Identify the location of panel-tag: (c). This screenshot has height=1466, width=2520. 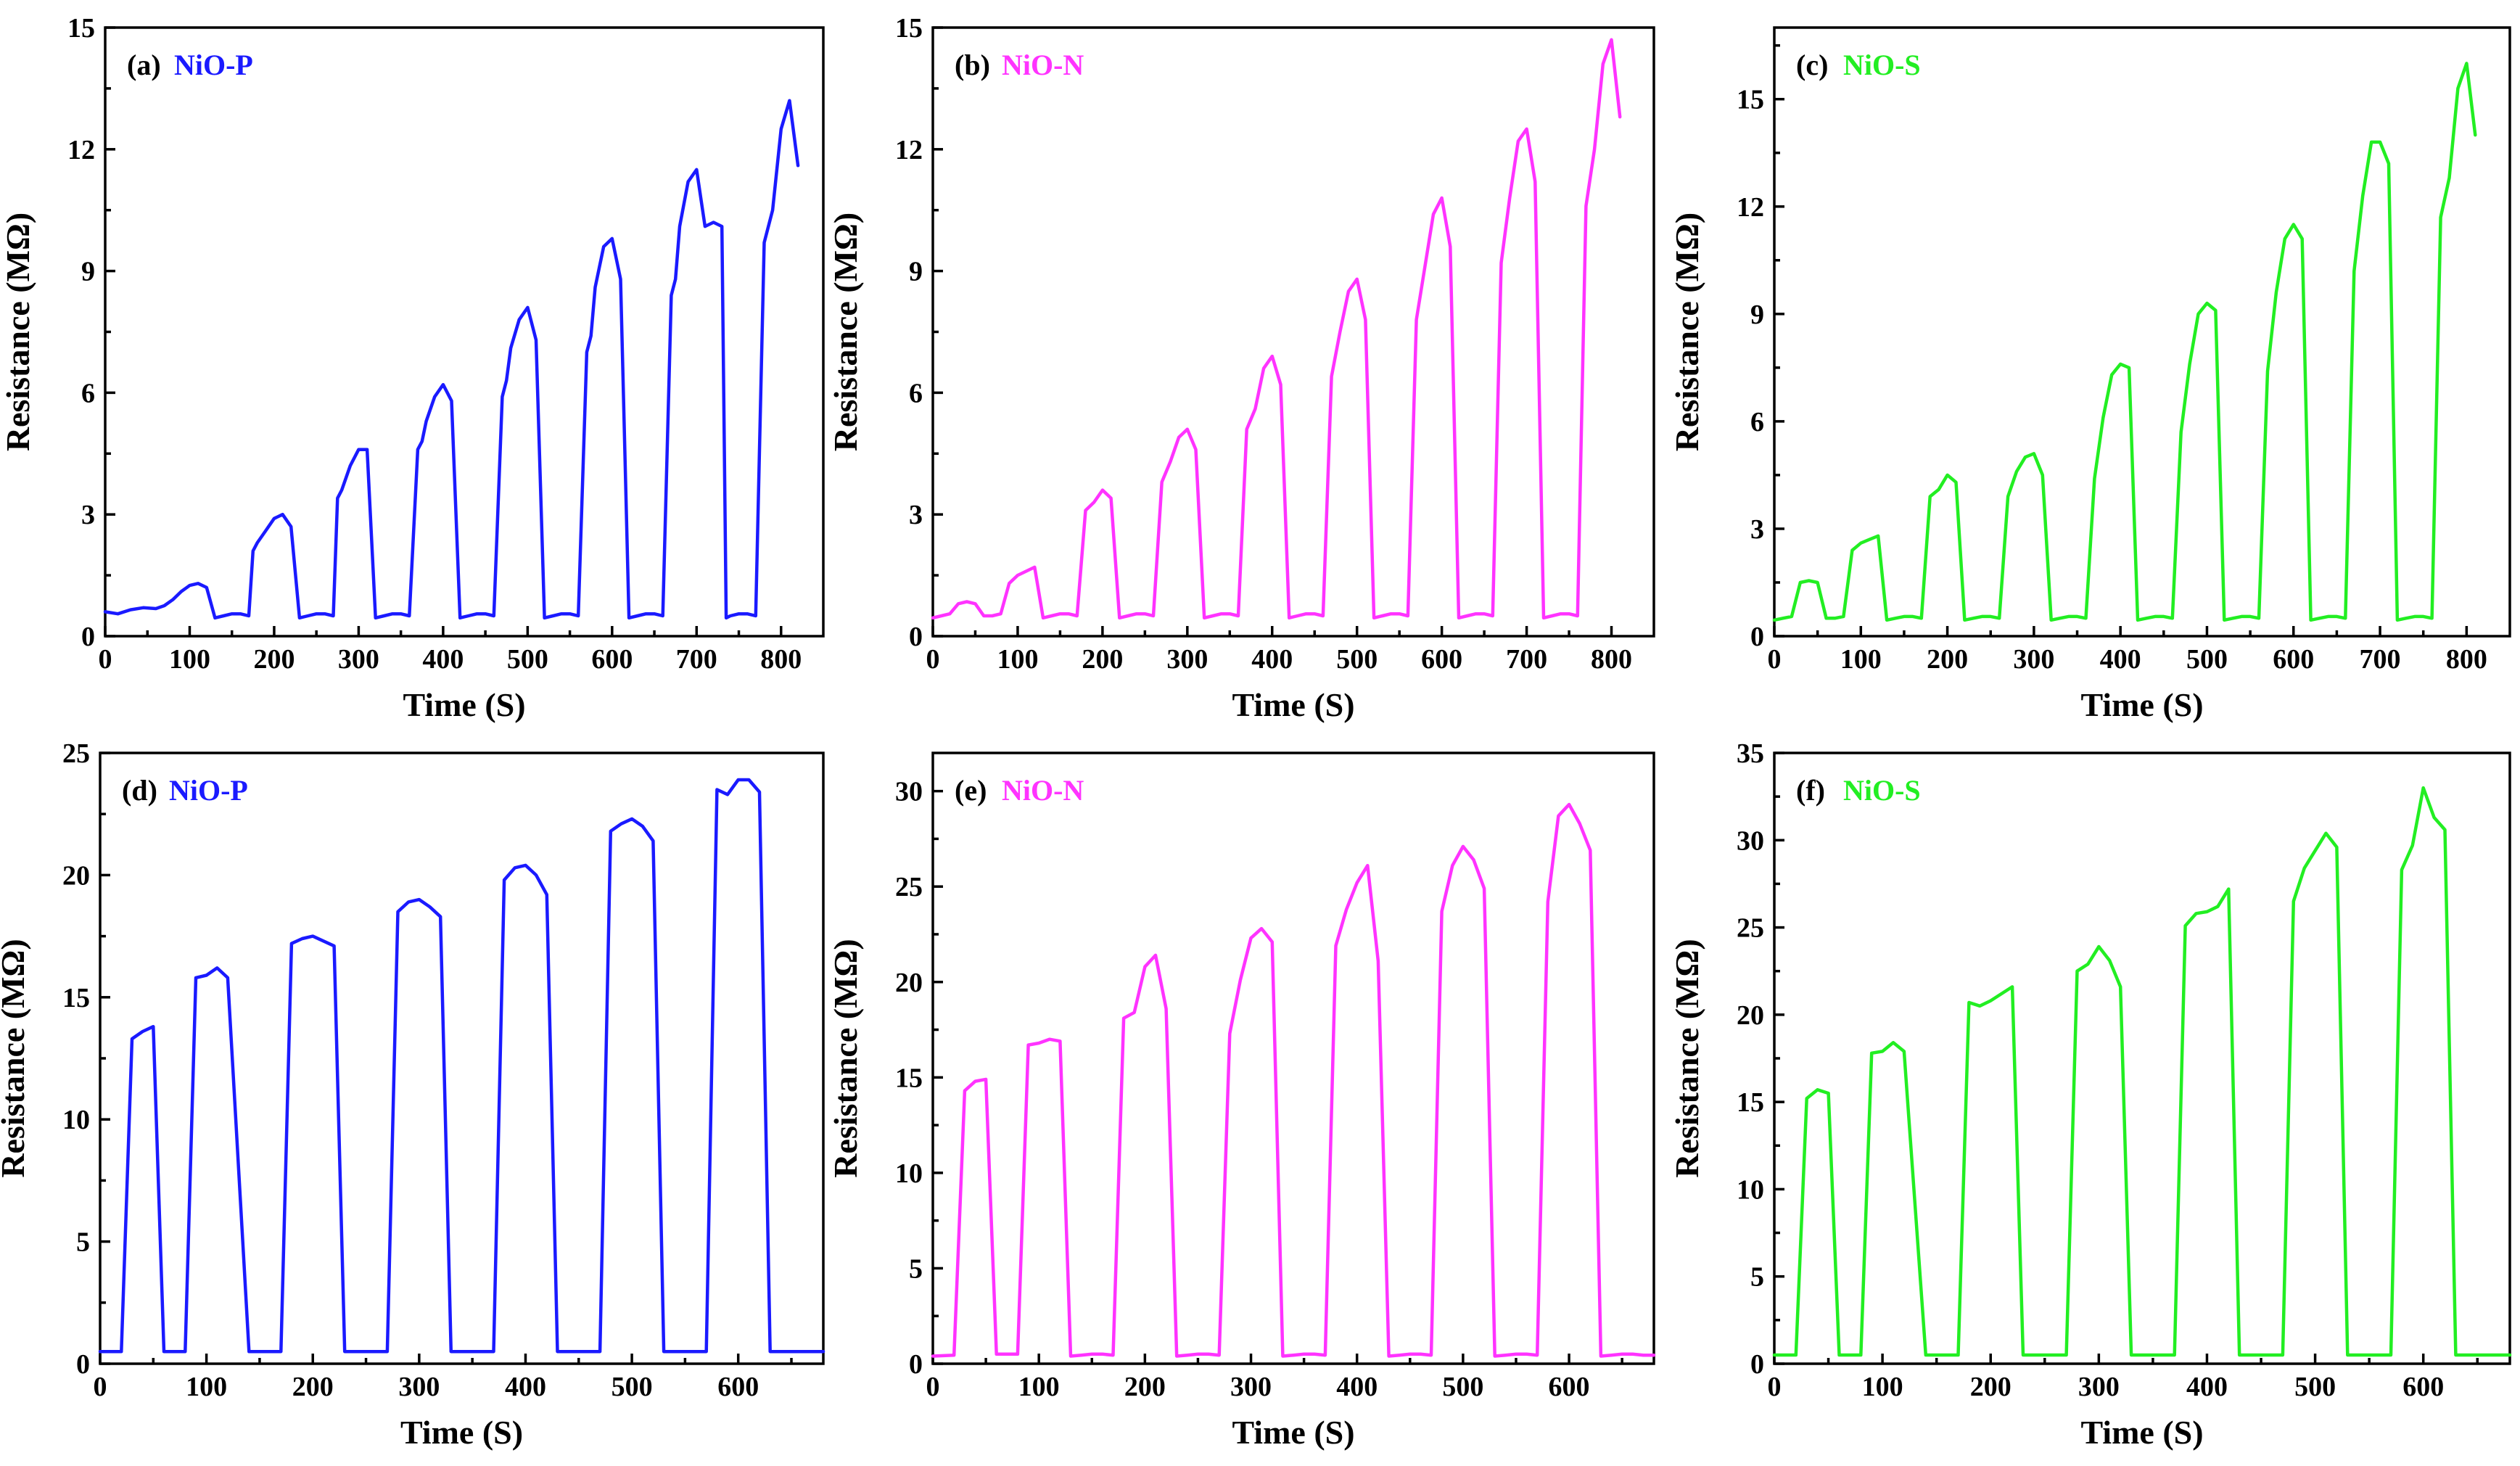
(1812, 65).